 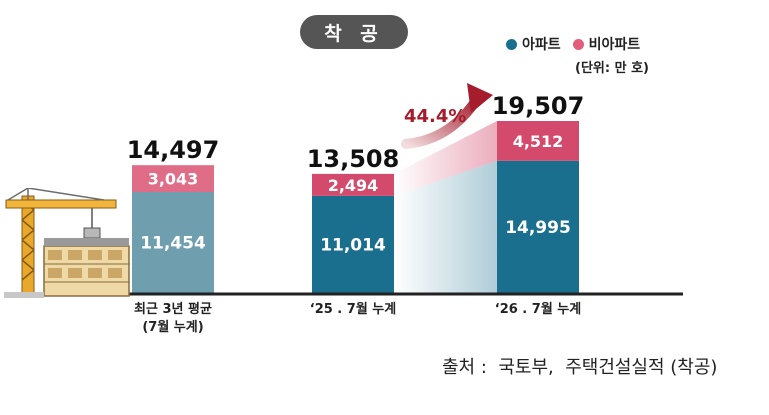 I want to click on value-label-apartment-2: 14,995, so click(x=538, y=228).